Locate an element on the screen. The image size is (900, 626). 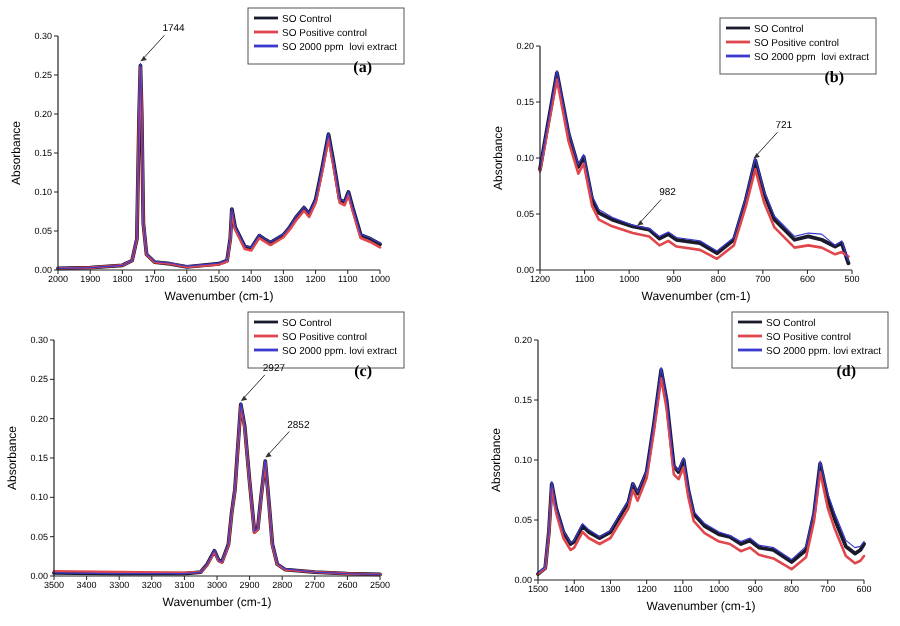
annotation: (c) is located at coordinates (363, 371).